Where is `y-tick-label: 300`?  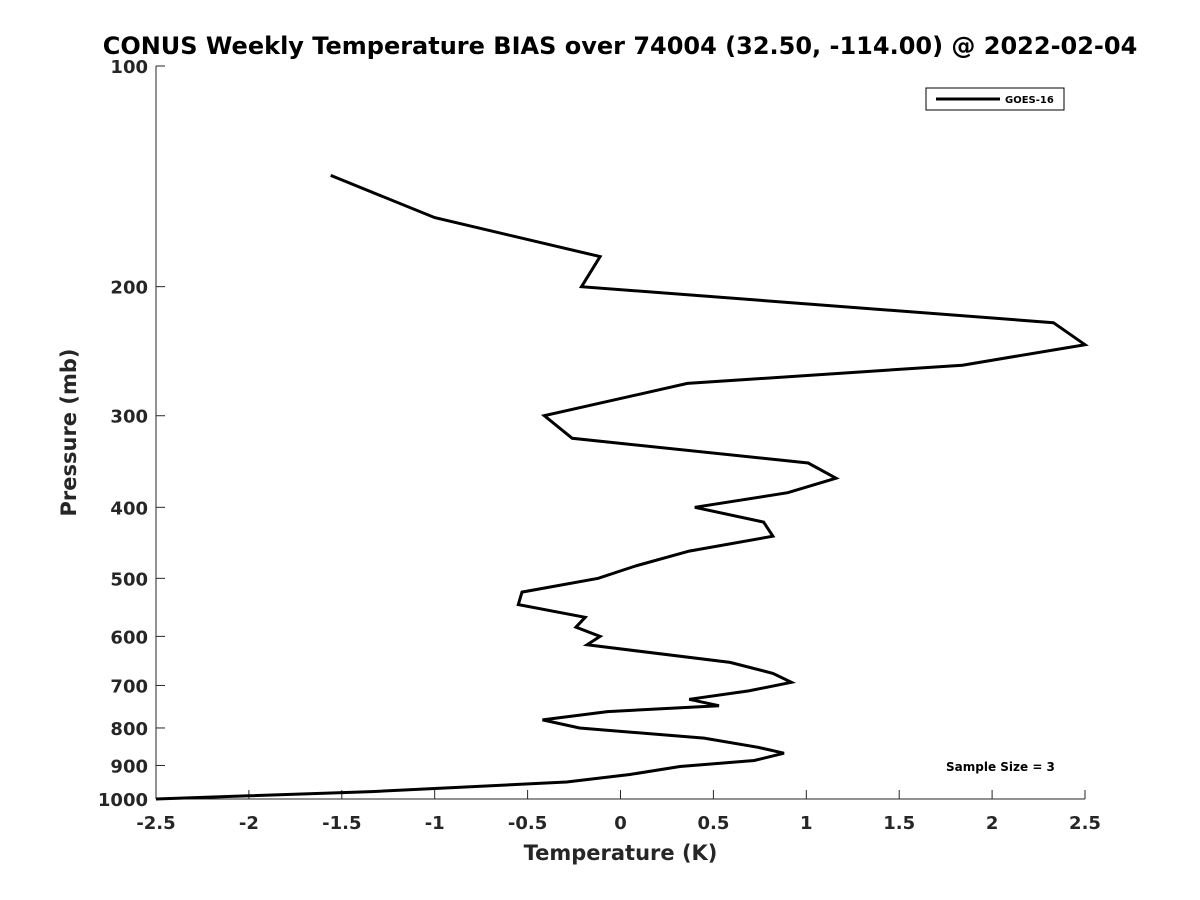
y-tick-label: 300 is located at coordinates (129, 417).